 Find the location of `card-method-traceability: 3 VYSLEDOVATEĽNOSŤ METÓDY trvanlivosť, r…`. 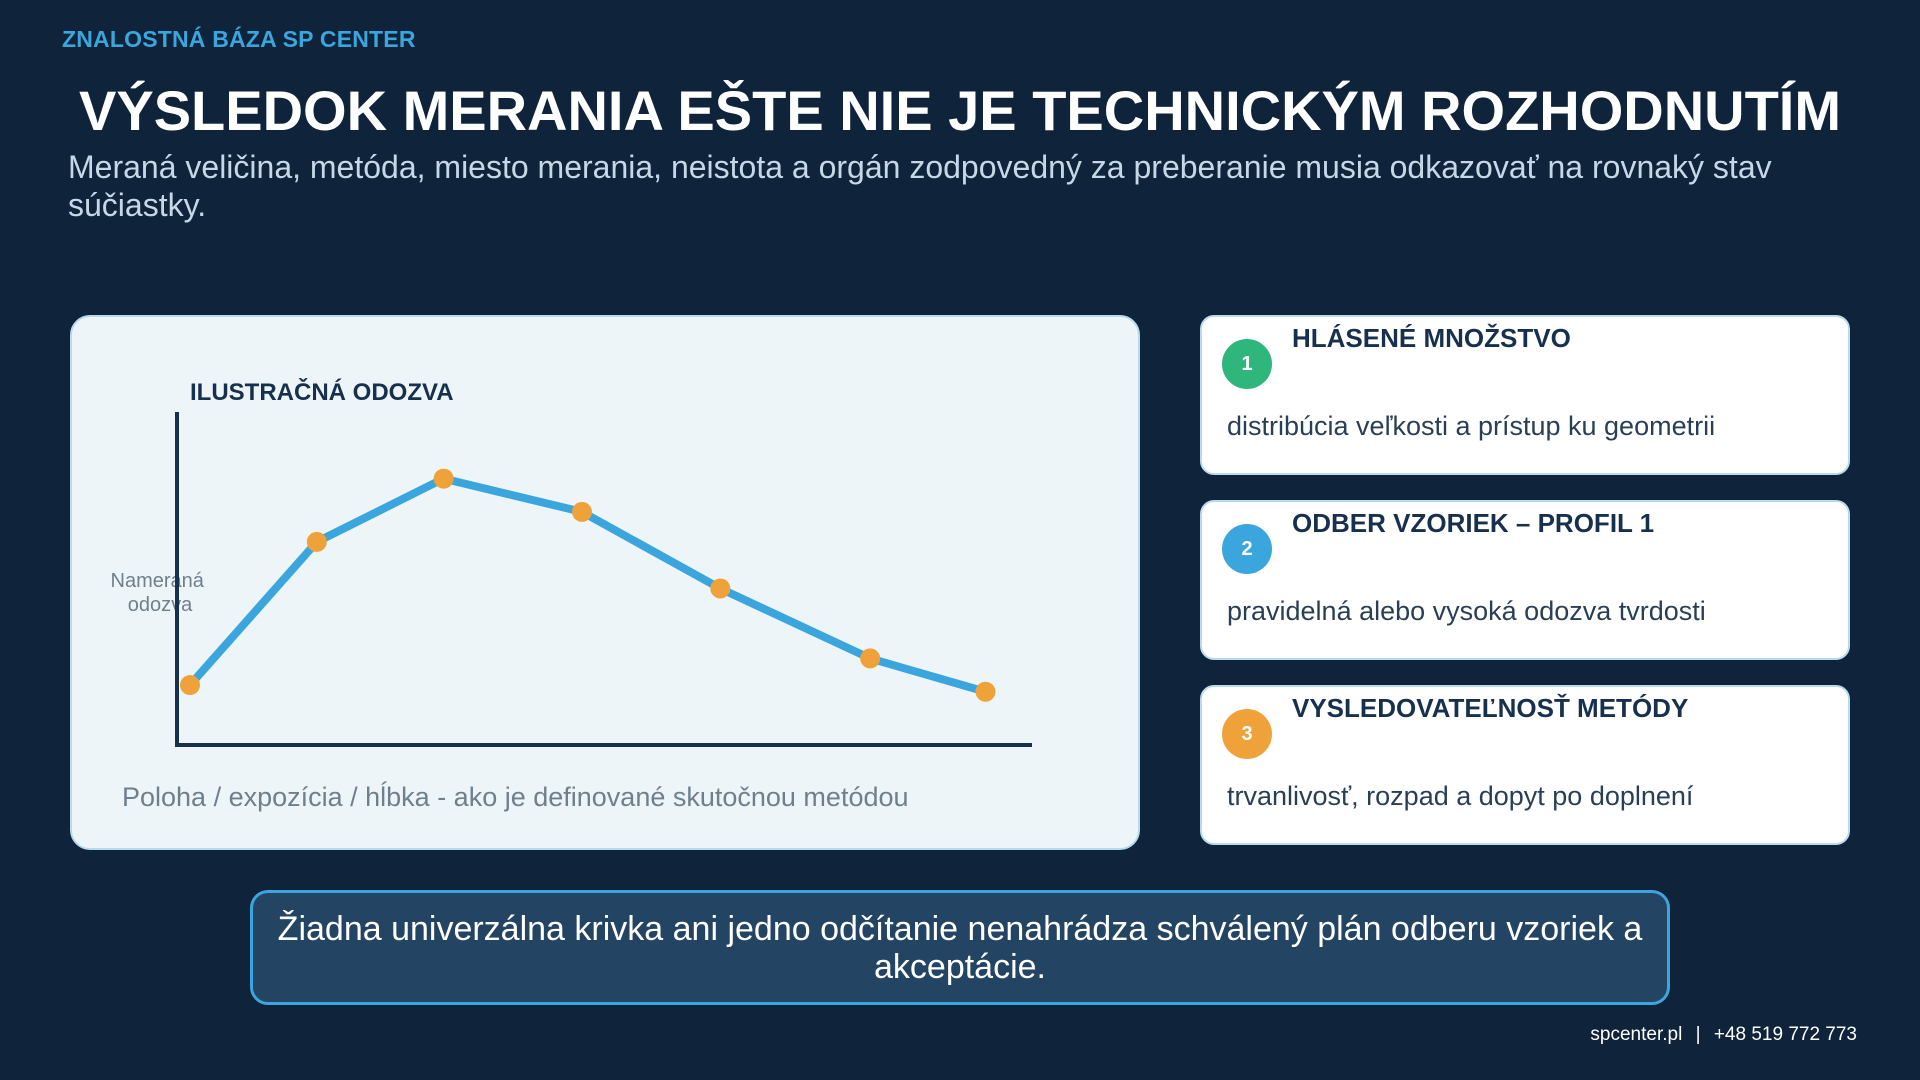

card-method-traceability: 3 VYSLEDOVATEĽNOSŤ METÓDY trvanlivosť, r… is located at coordinates (1525, 765).